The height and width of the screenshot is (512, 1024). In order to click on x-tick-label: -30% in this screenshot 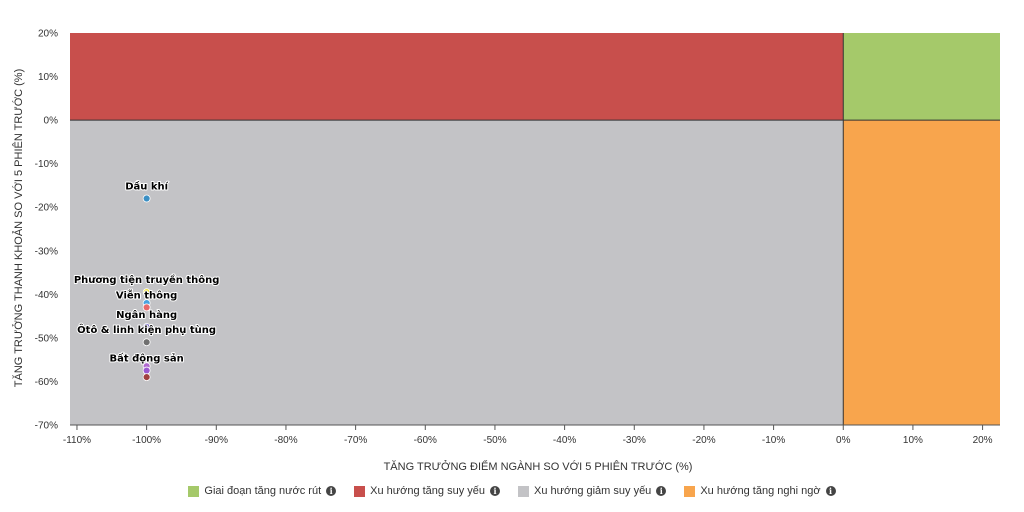, I will do `click(634, 440)`.